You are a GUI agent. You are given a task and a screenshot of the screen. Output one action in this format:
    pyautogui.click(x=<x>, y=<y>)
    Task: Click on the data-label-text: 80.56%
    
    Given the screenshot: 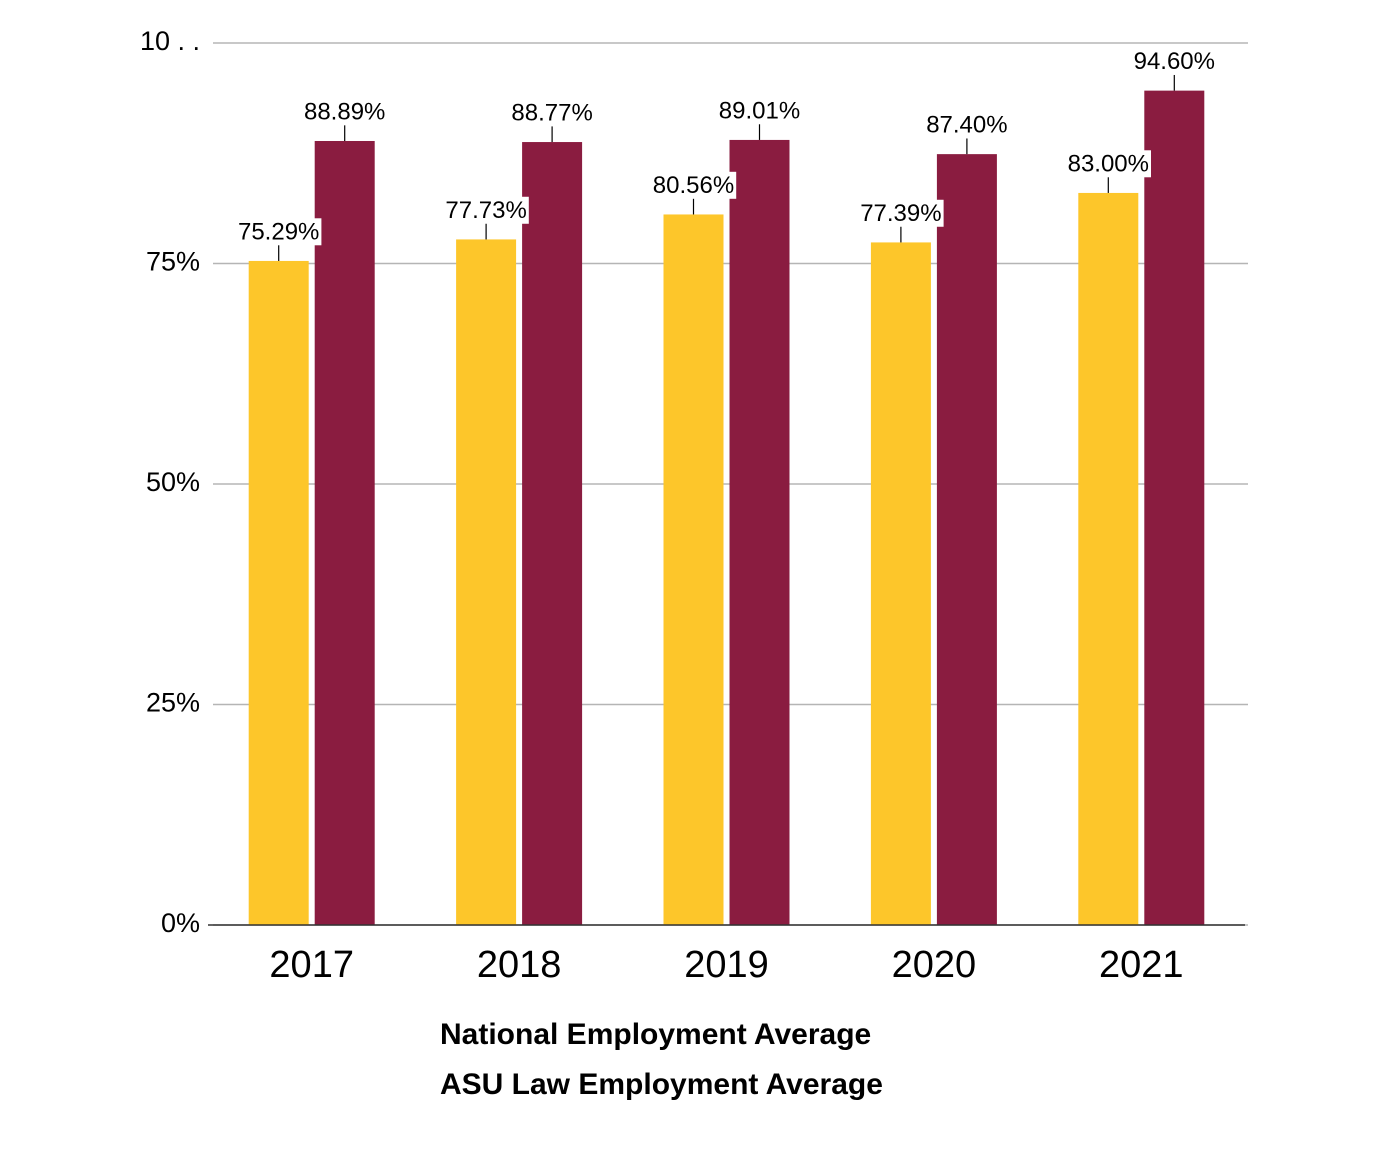 What is the action you would take?
    pyautogui.click(x=693, y=185)
    